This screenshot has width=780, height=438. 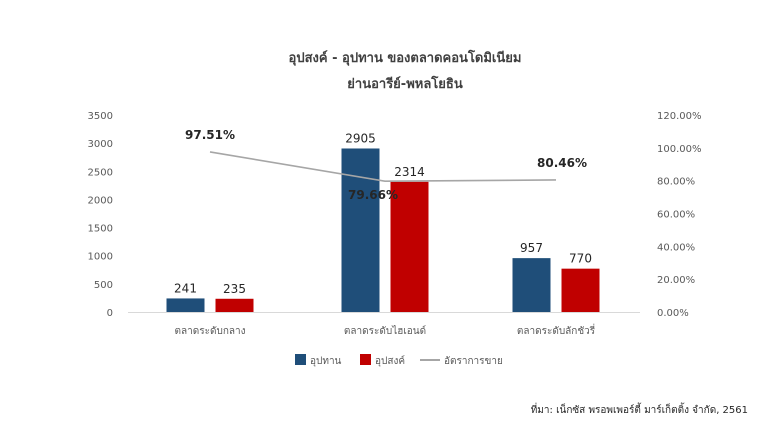 What do you see at coordinates (676, 247) in the screenshot?
I see `right-axis-tick-label: 40.00%` at bounding box center [676, 247].